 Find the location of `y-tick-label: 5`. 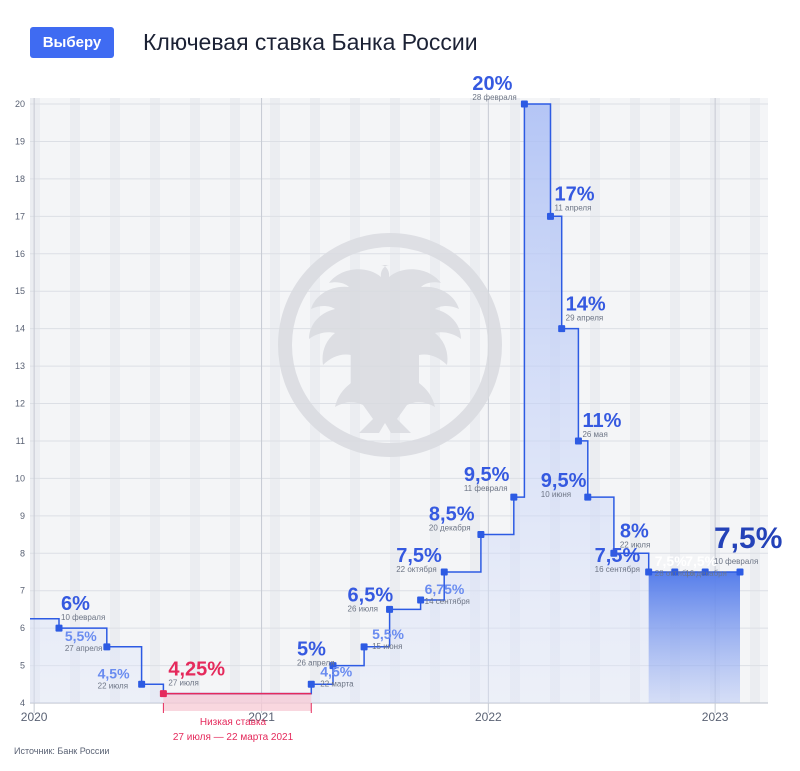

y-tick-label: 5 is located at coordinates (22, 666).